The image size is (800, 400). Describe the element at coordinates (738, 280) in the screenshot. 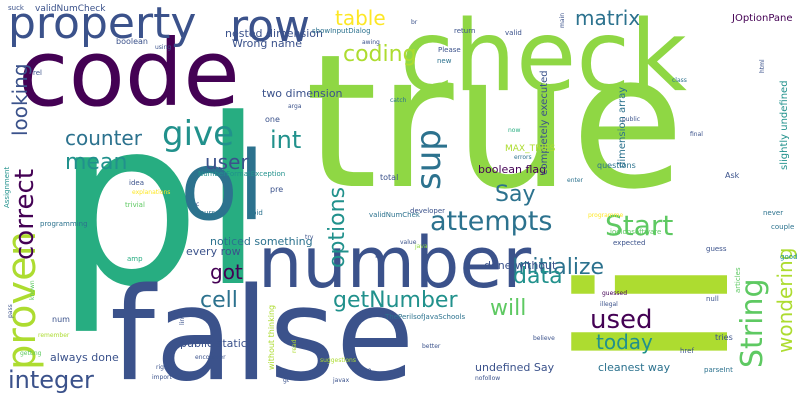

I see `word: articles` at that location.